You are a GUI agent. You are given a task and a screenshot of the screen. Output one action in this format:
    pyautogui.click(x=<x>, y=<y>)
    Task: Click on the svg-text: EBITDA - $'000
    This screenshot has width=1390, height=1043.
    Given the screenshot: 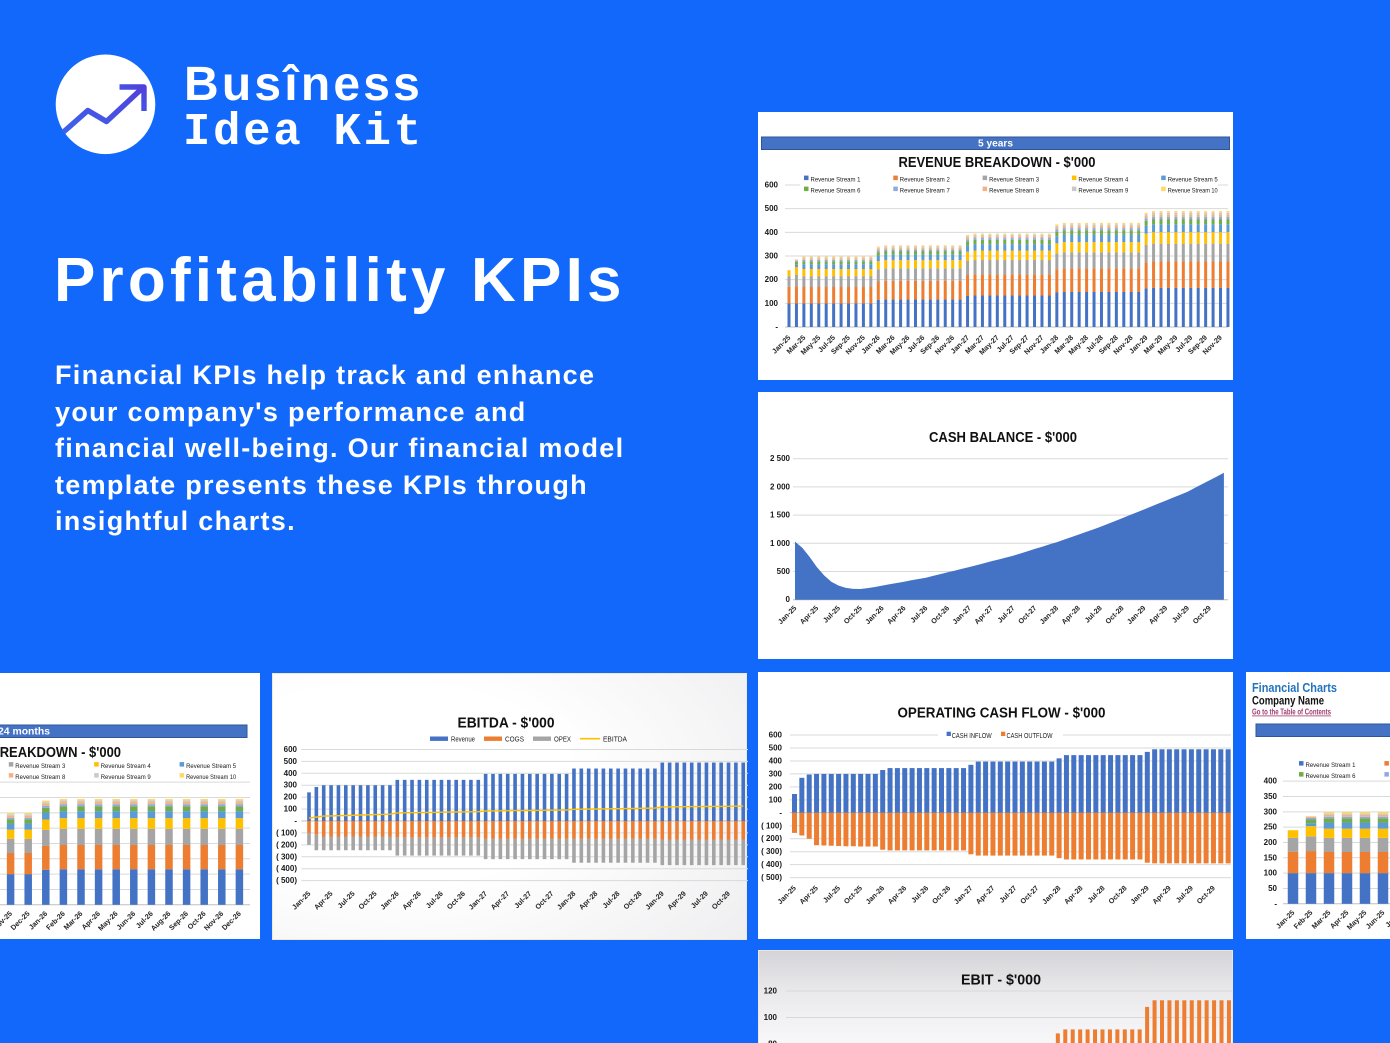 What is the action you would take?
    pyautogui.click(x=506, y=723)
    